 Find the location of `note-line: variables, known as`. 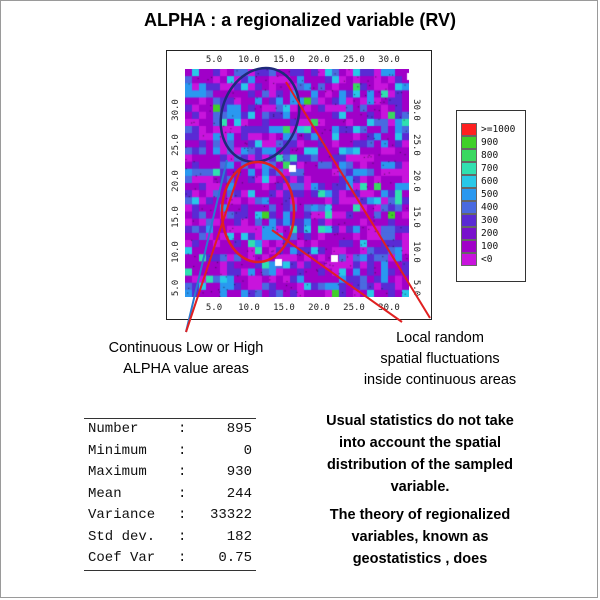

note-line: variables, known as is located at coordinates (420, 537).